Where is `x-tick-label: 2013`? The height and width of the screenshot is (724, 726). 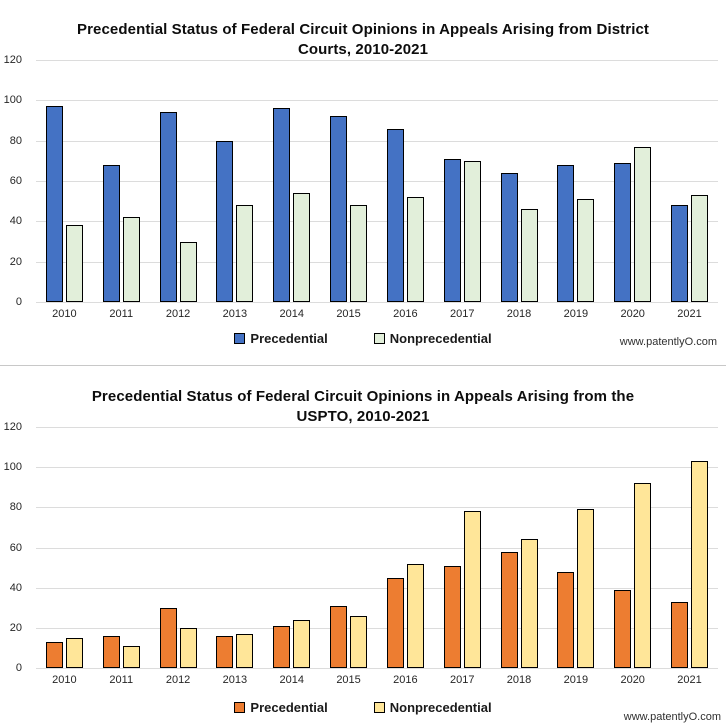 x-tick-label: 2013 is located at coordinates (235, 680).